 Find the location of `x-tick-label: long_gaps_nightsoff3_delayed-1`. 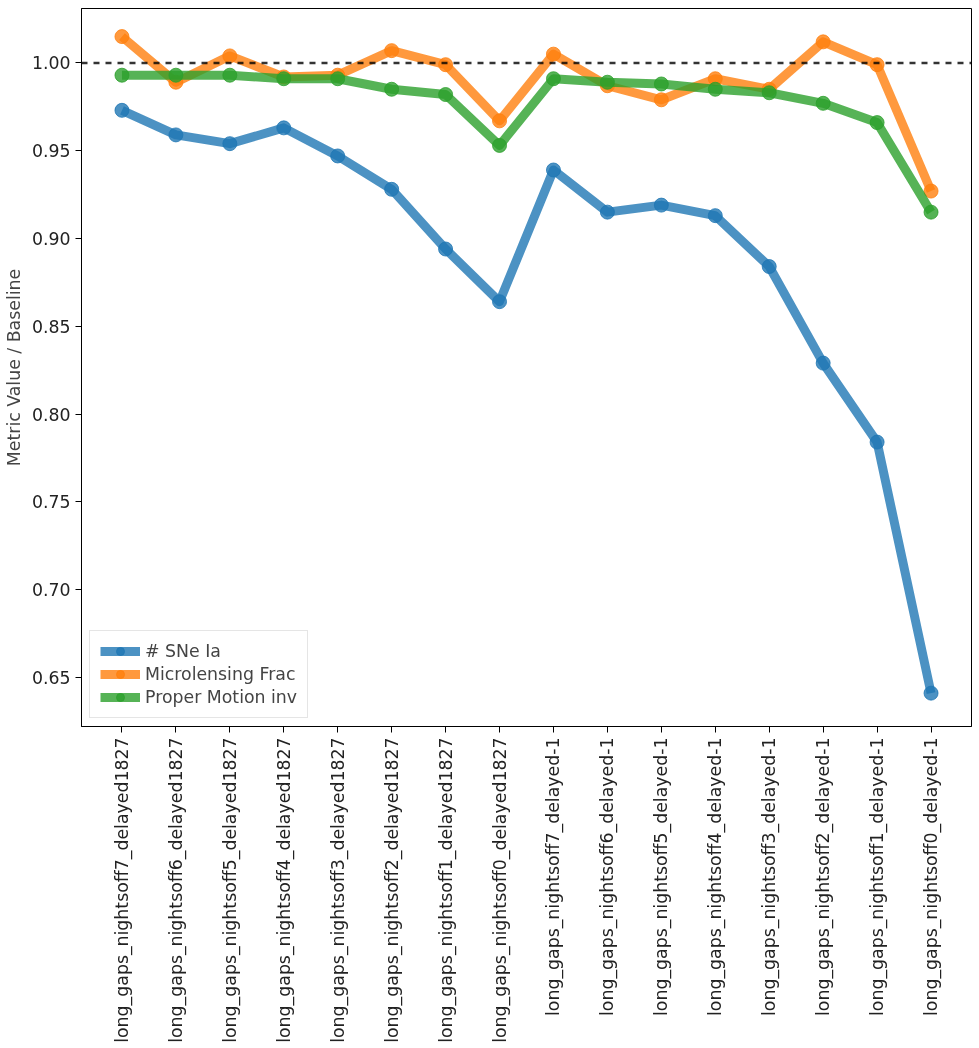

x-tick-label: long_gaps_nightsoff3_delayed-1 is located at coordinates (770, 876).